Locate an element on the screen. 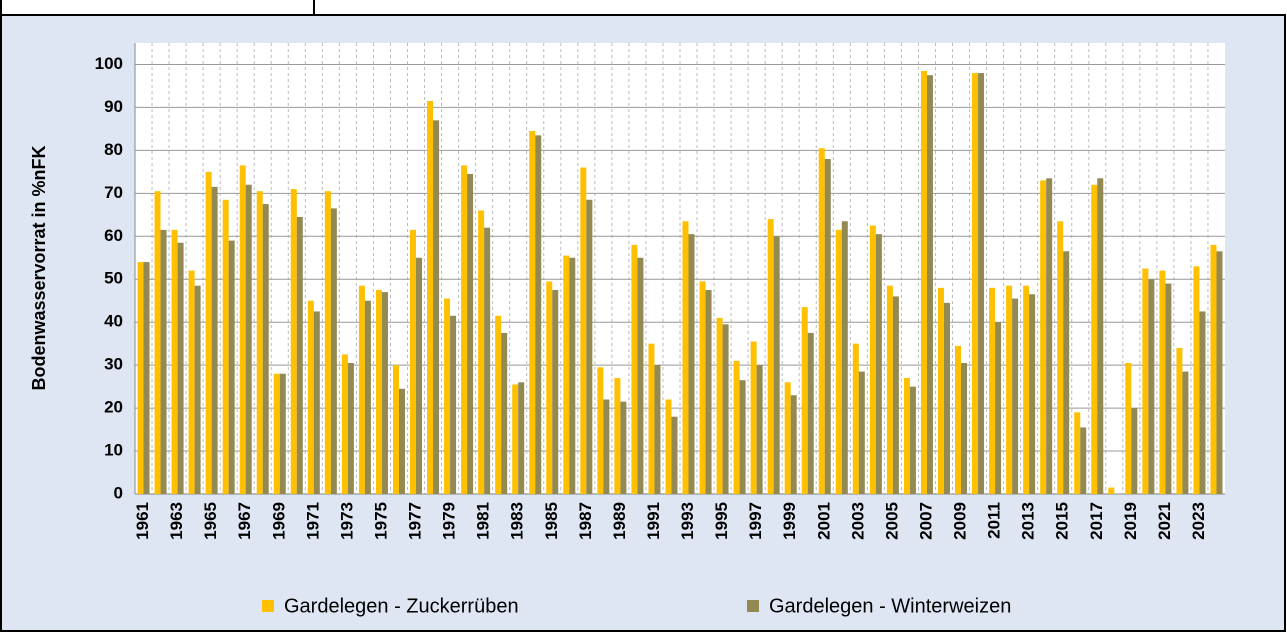 The image size is (1287, 632). legend-label: Gardelegen - Zuckerrüben is located at coordinates (401, 606).